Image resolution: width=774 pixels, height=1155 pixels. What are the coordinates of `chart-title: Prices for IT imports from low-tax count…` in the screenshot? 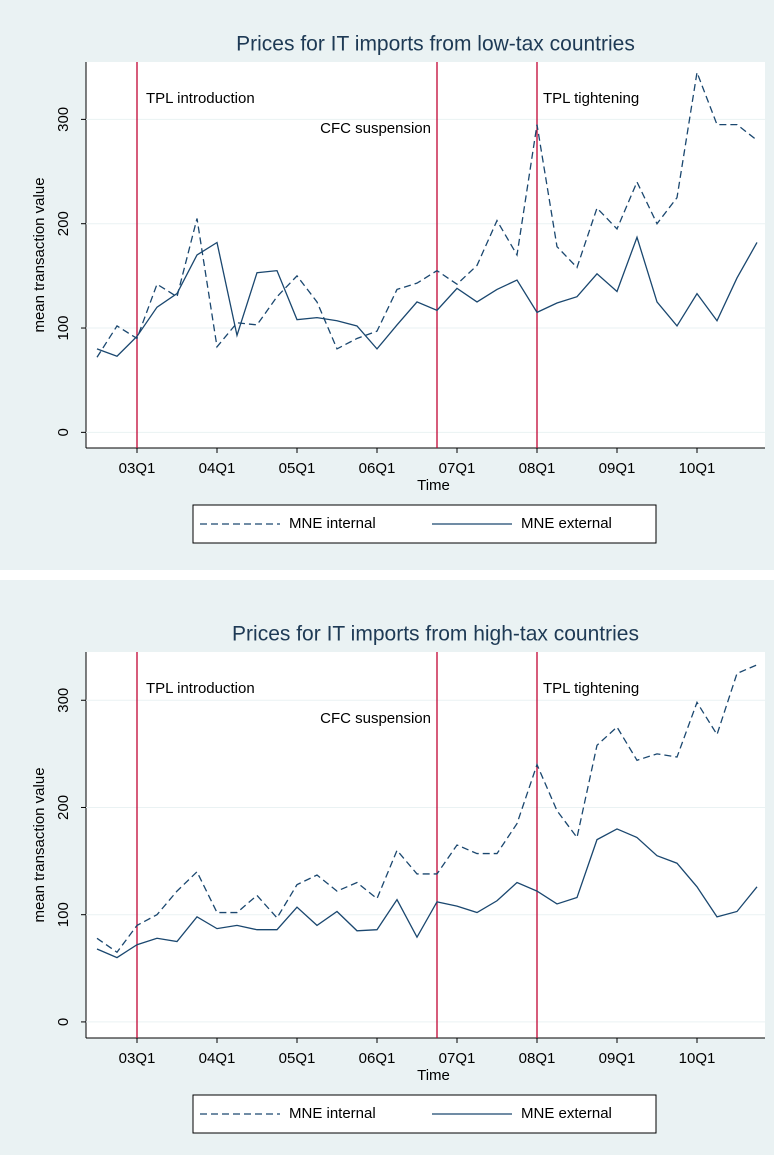 It's located at (435, 44).